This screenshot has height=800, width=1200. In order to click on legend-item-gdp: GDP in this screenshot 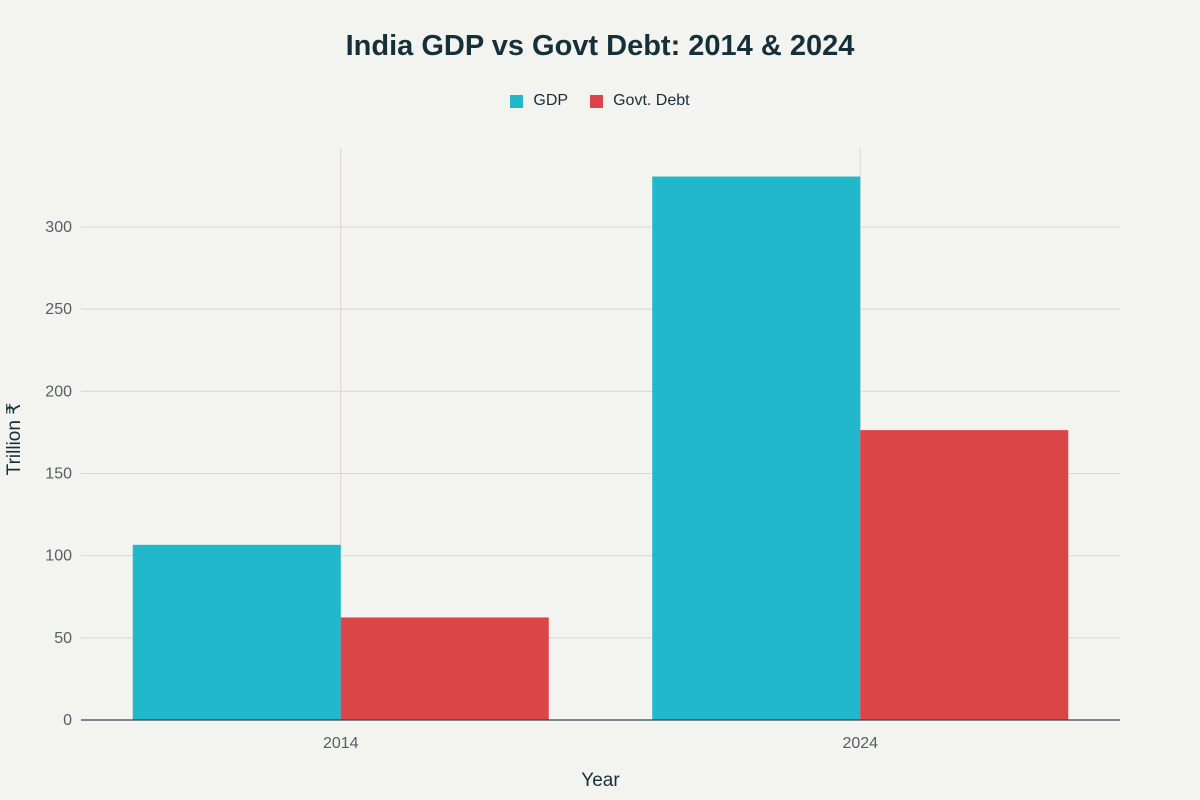, I will do `click(539, 101)`.